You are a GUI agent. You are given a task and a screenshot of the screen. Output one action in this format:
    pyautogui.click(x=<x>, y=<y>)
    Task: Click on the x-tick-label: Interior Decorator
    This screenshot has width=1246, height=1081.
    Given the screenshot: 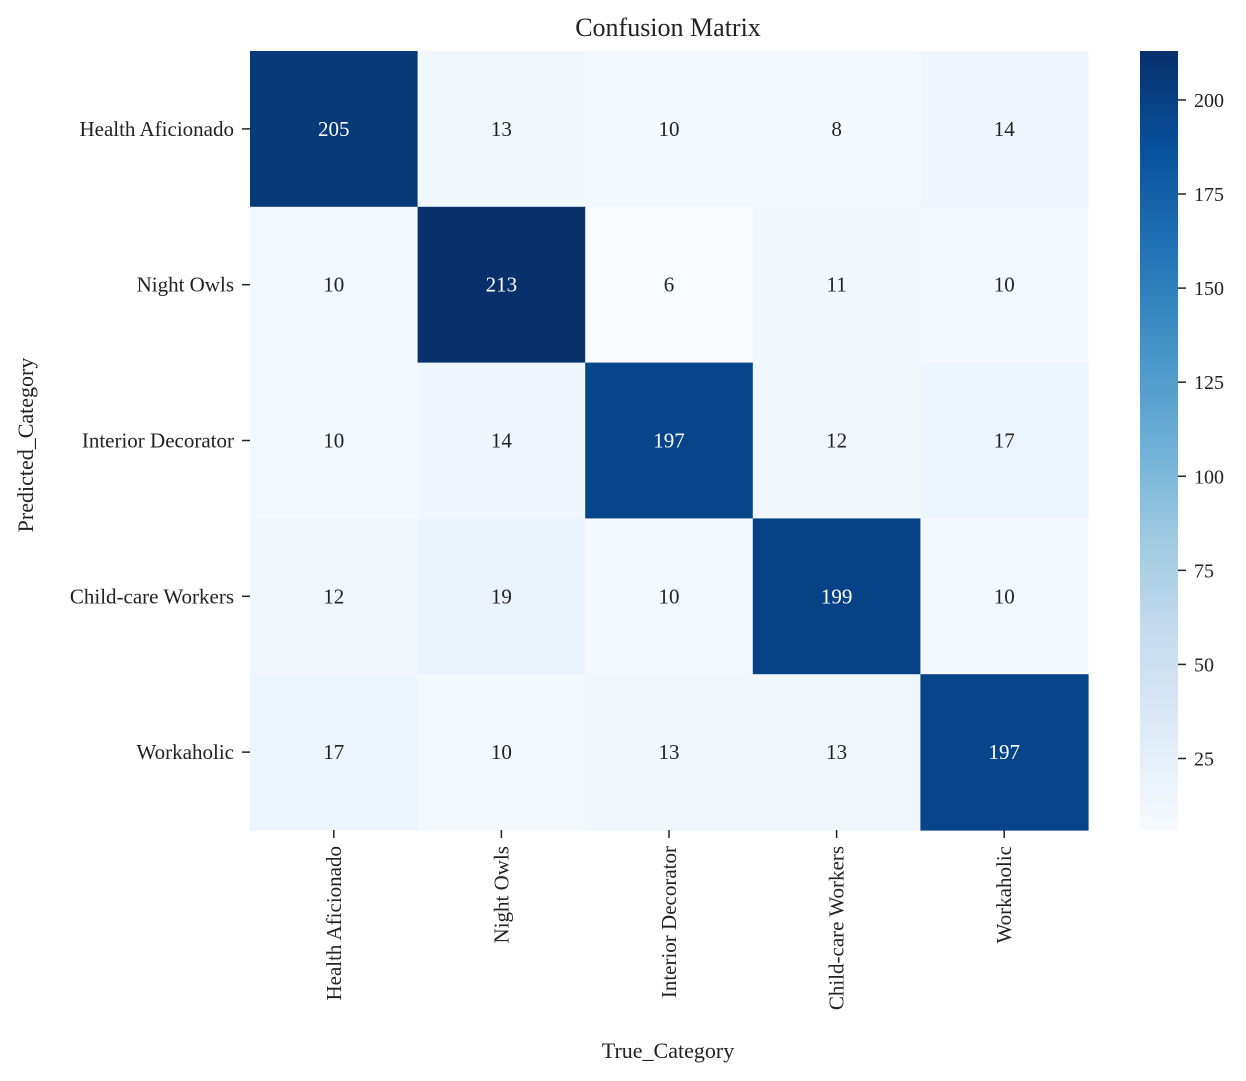 What is the action you would take?
    pyautogui.click(x=669, y=922)
    